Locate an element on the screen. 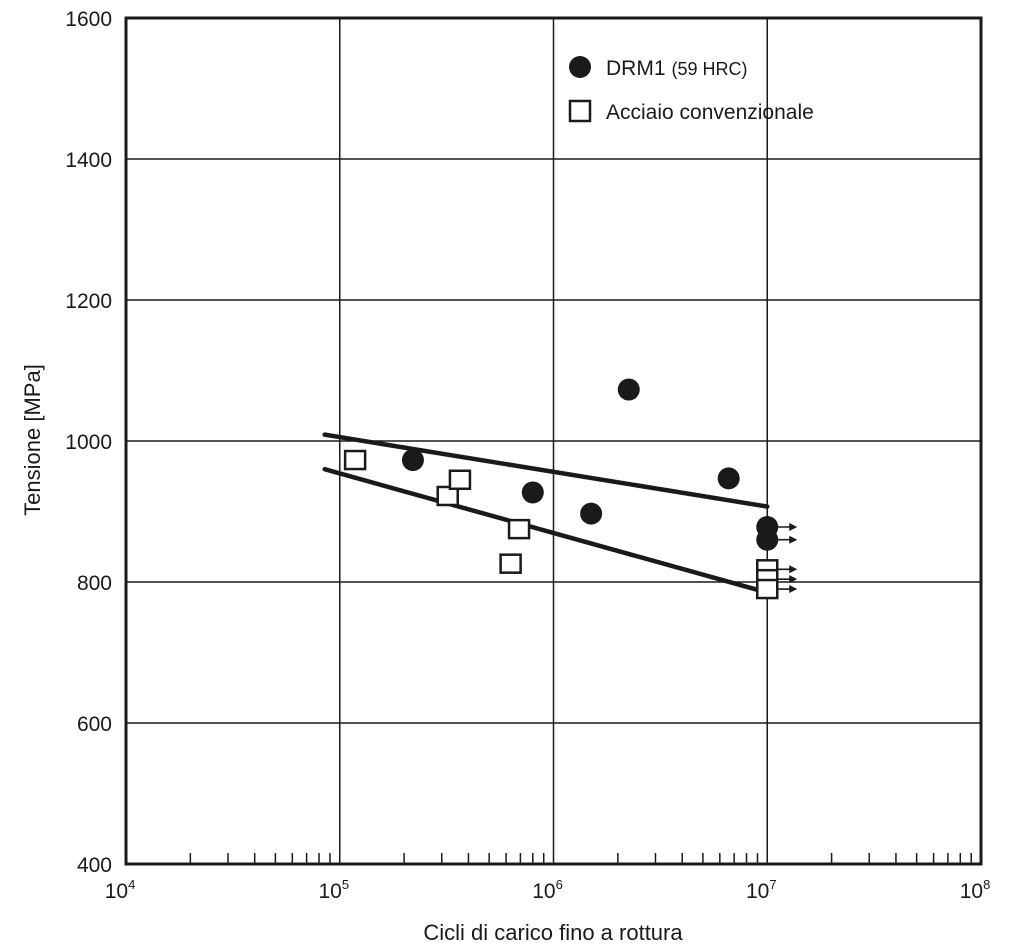 This screenshot has width=1024, height=950. legend: DRM1 (59 HRC) Acciaio convenzionale is located at coordinates (691, 90).